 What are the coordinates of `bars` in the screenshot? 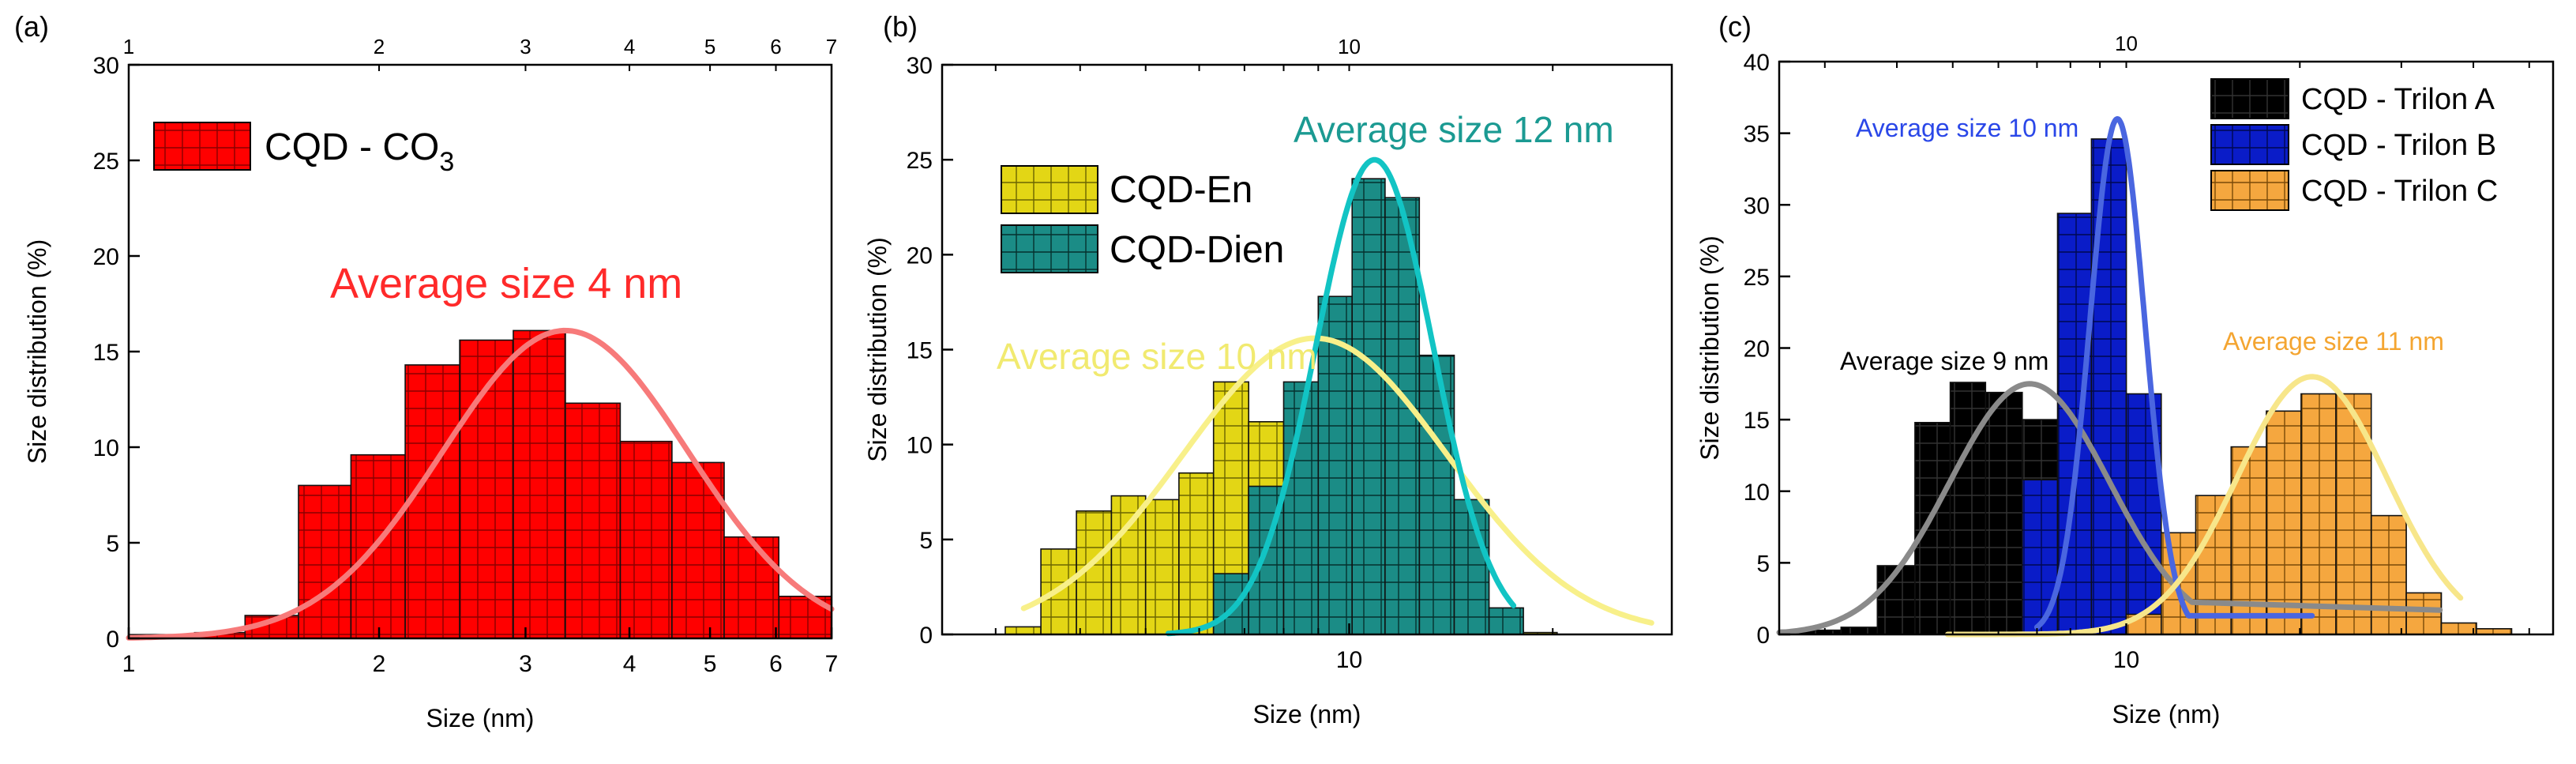 It's located at (1281, 407).